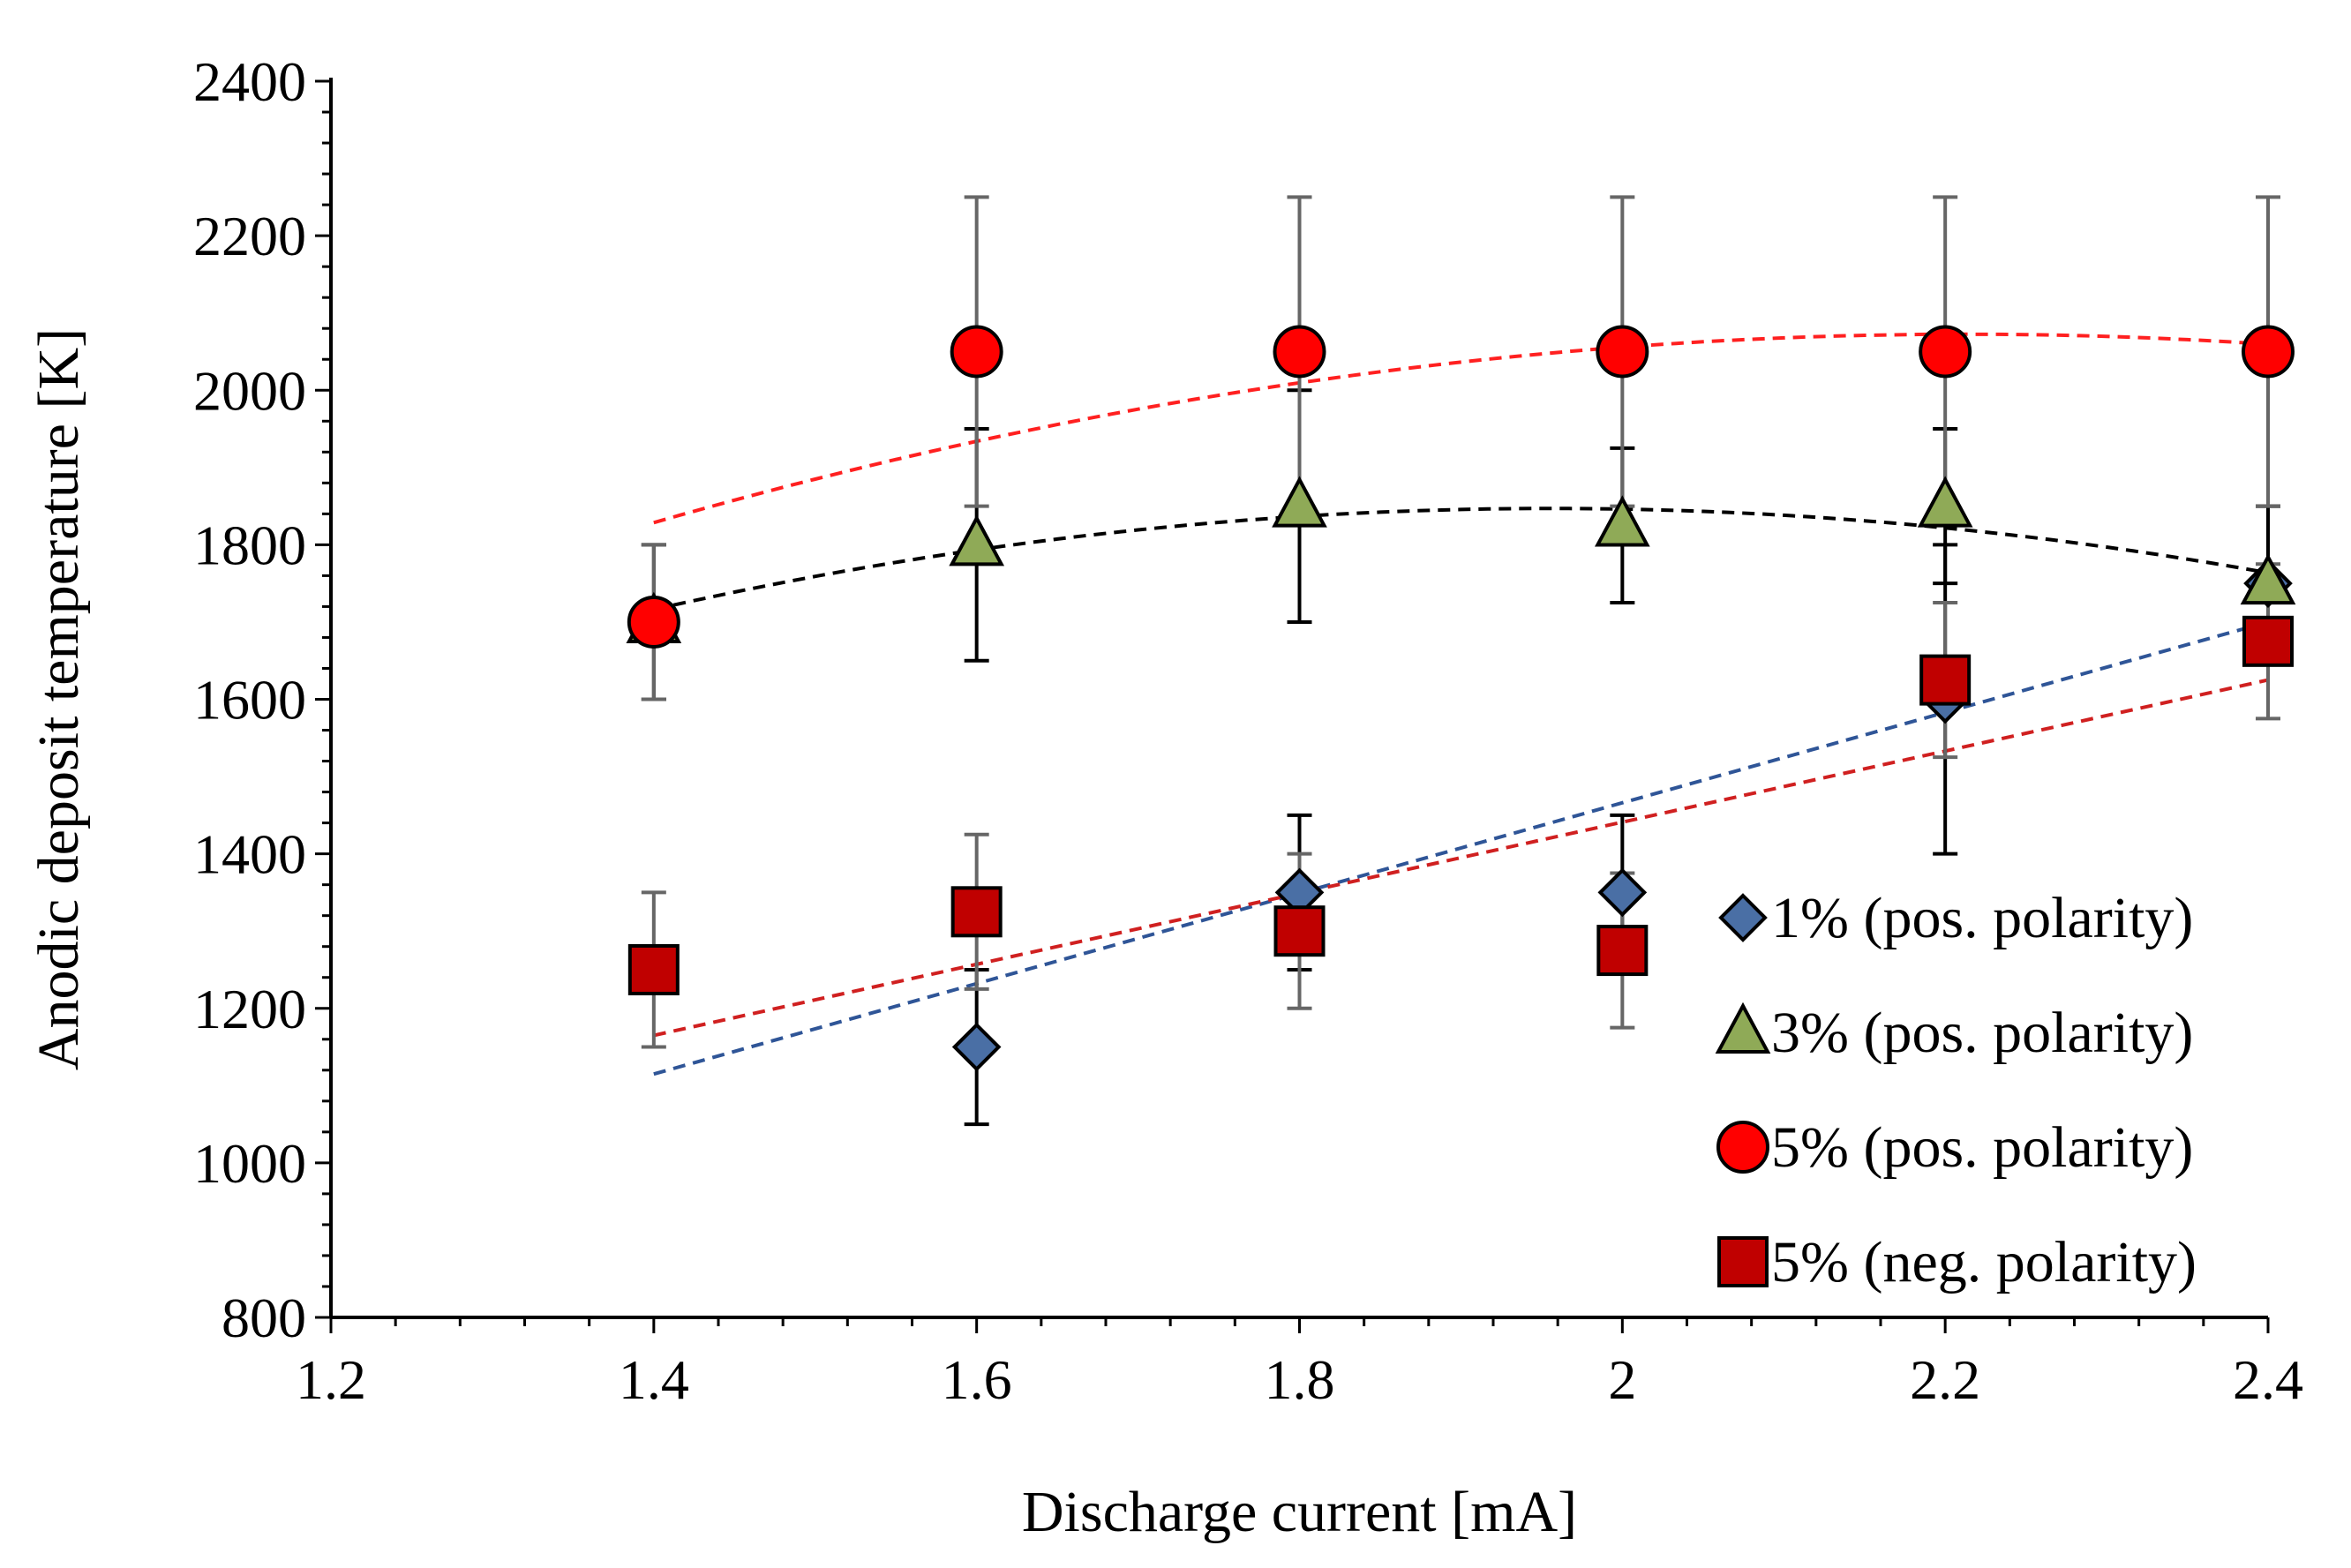 The width and height of the screenshot is (2351, 1568). What do you see at coordinates (1945, 1379) in the screenshot?
I see `x-tick-label: 2.2` at bounding box center [1945, 1379].